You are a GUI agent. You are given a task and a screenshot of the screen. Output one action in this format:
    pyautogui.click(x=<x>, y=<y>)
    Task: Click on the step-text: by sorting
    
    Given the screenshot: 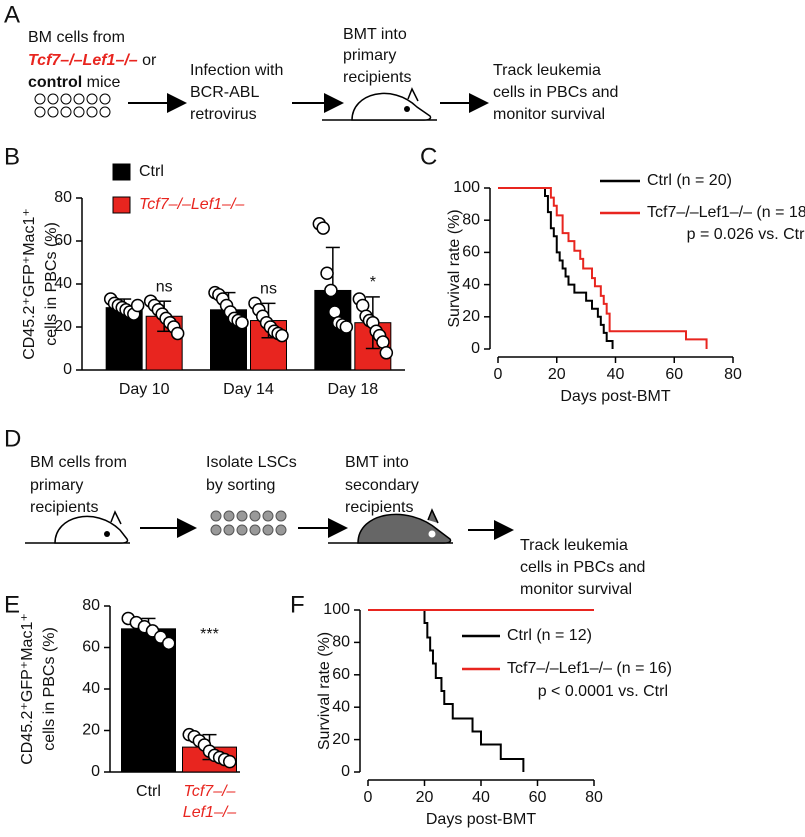 What is the action you would take?
    pyautogui.click(x=240, y=485)
    